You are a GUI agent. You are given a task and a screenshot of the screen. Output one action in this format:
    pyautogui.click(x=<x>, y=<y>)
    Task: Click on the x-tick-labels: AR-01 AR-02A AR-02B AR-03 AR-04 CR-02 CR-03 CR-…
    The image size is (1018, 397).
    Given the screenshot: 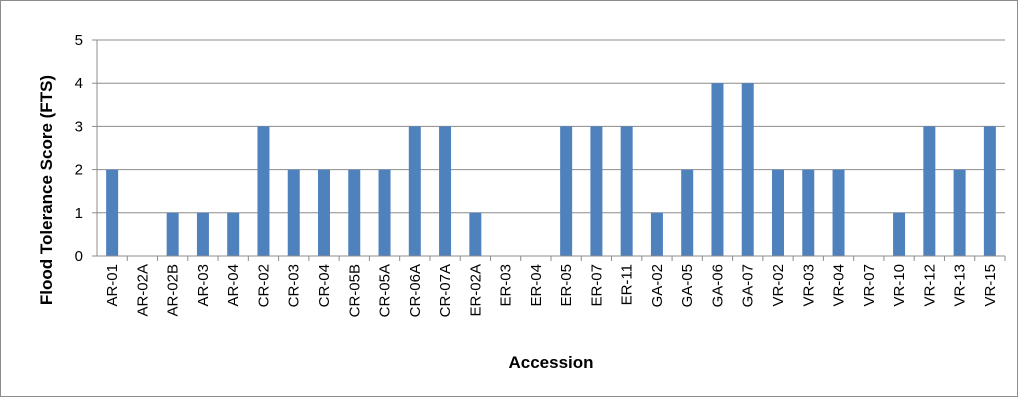 What is the action you would take?
    pyautogui.click(x=555, y=286)
    